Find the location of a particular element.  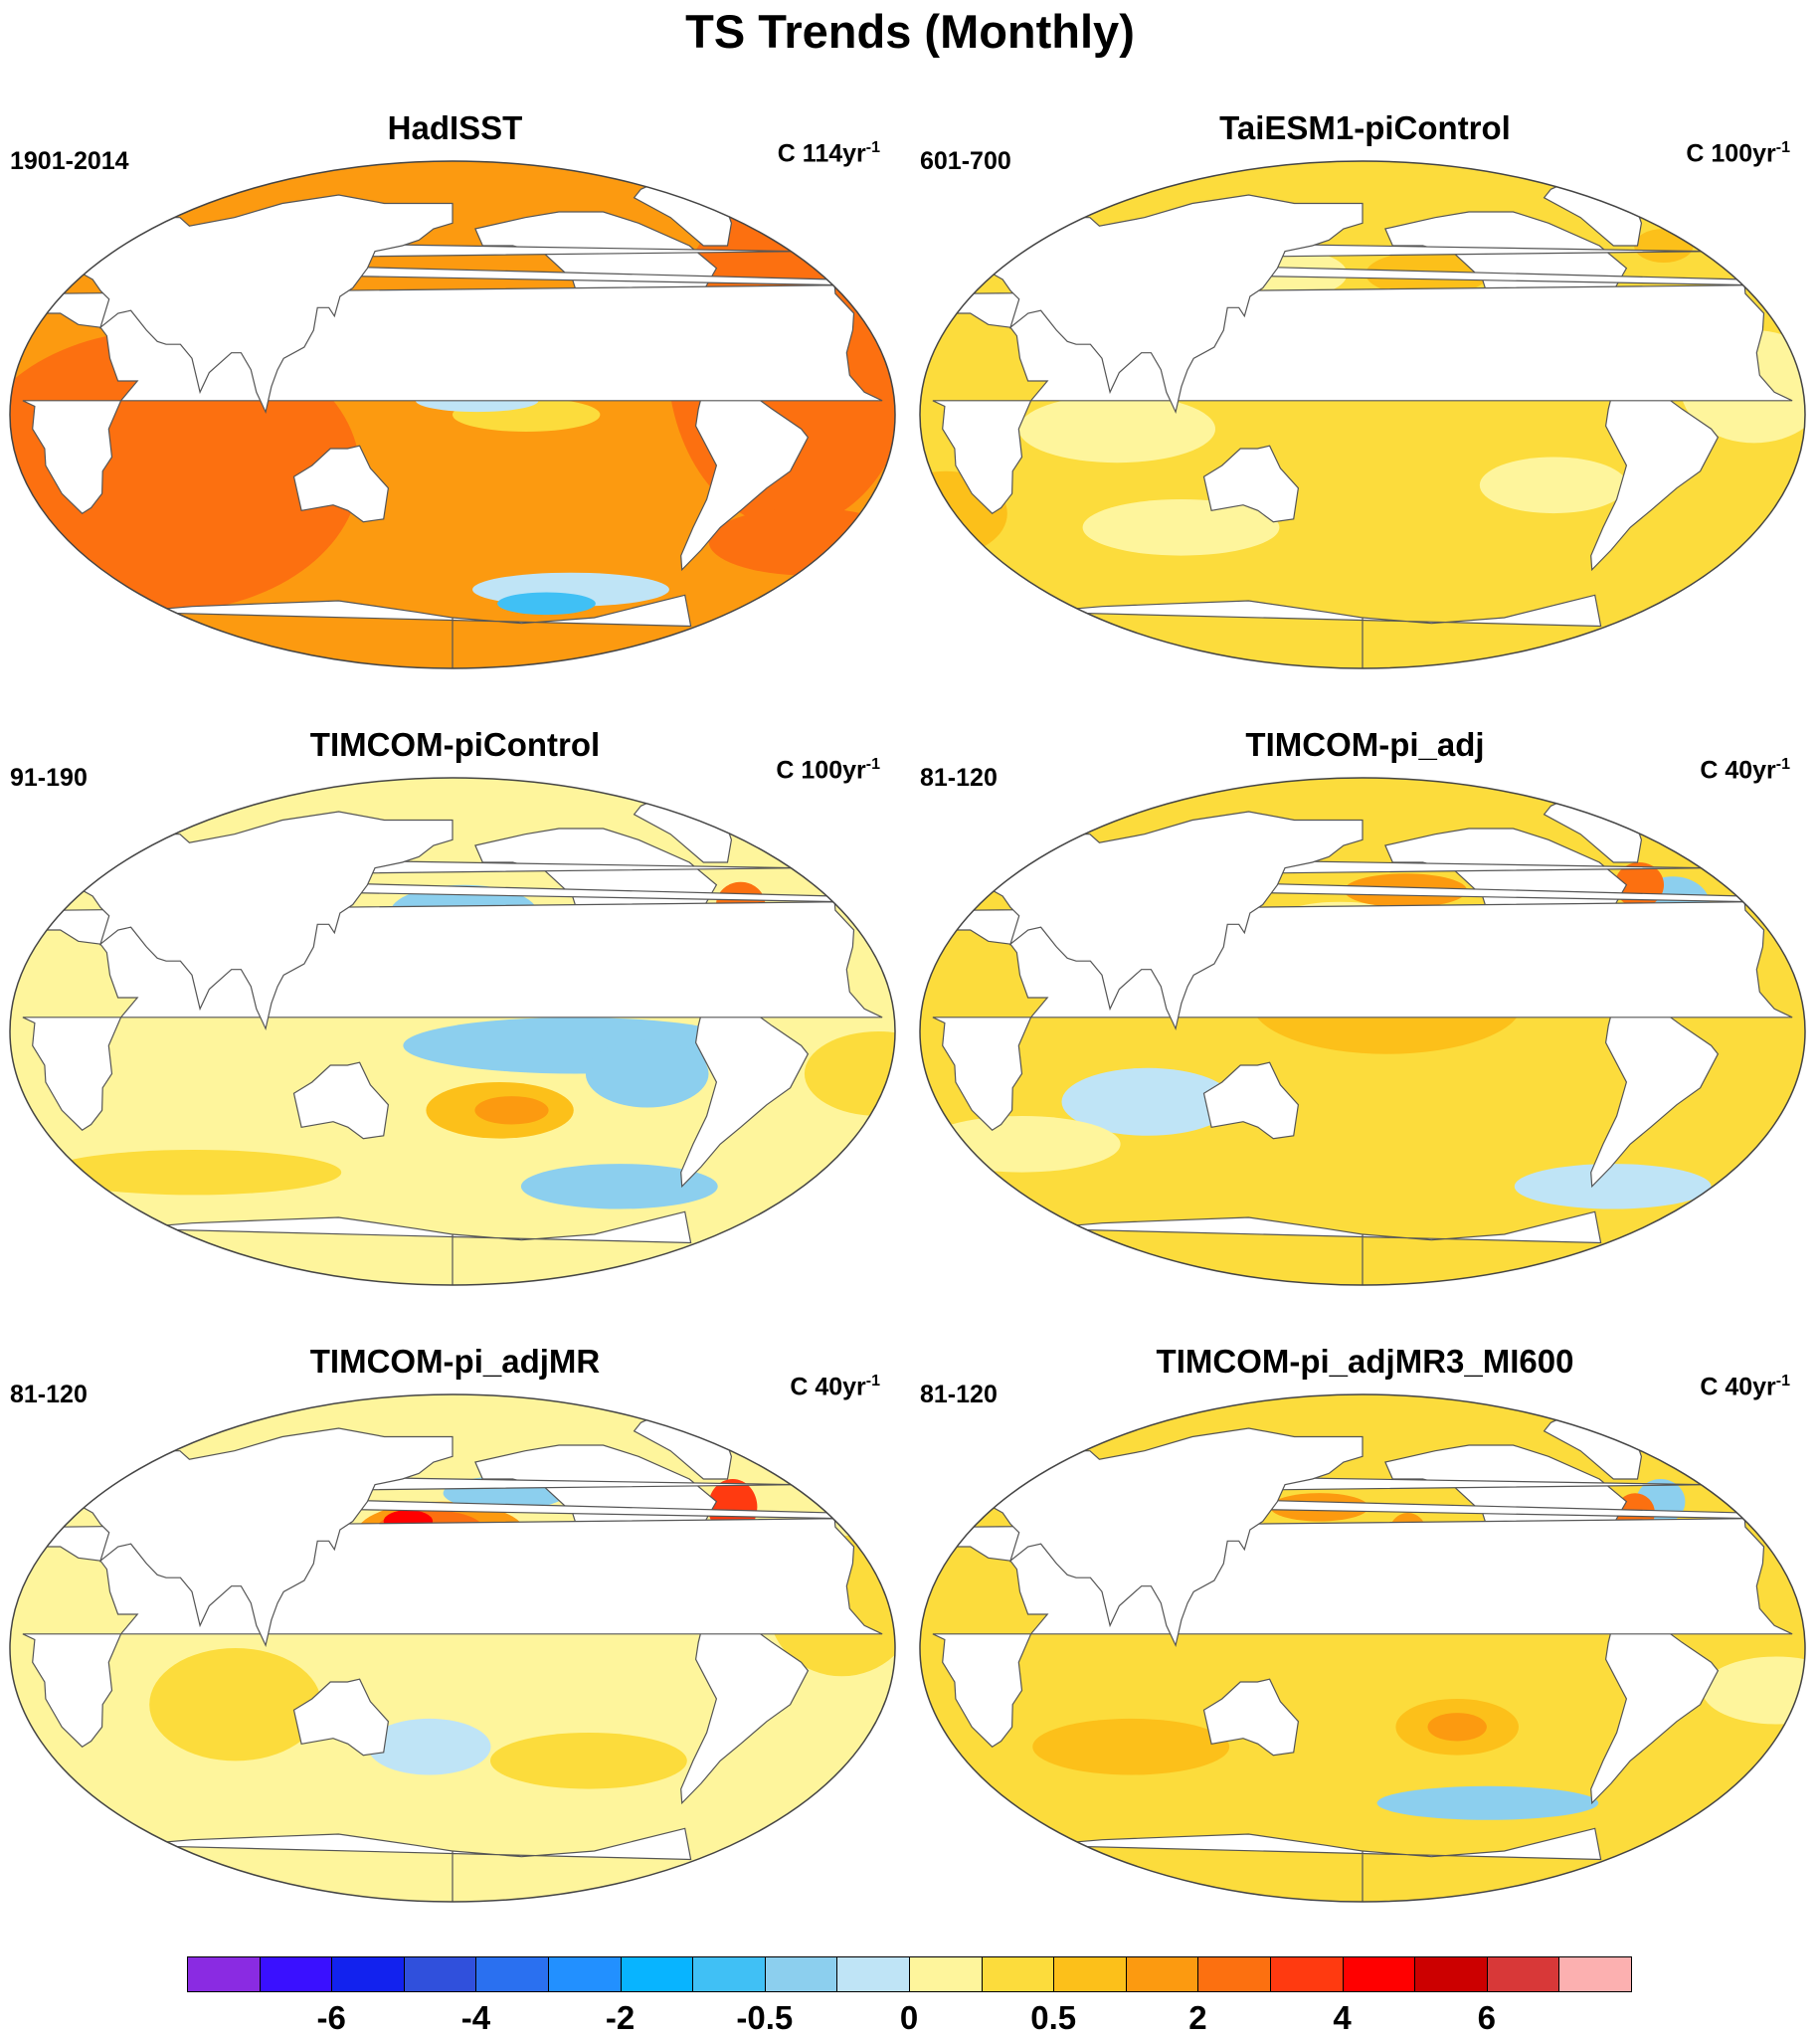

colorbar-tick-label: 0.5 is located at coordinates (1053, 2017).